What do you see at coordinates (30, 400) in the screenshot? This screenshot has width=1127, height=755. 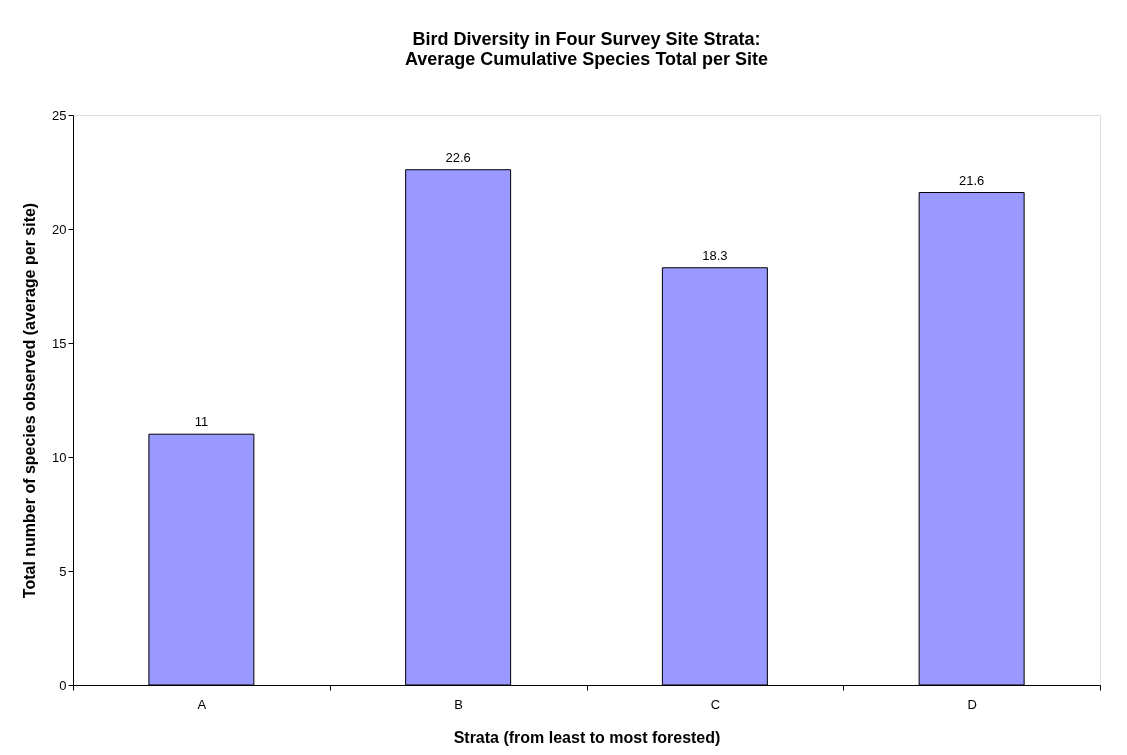 I see `y-axis-title: Total number of species observed (average per site)` at bounding box center [30, 400].